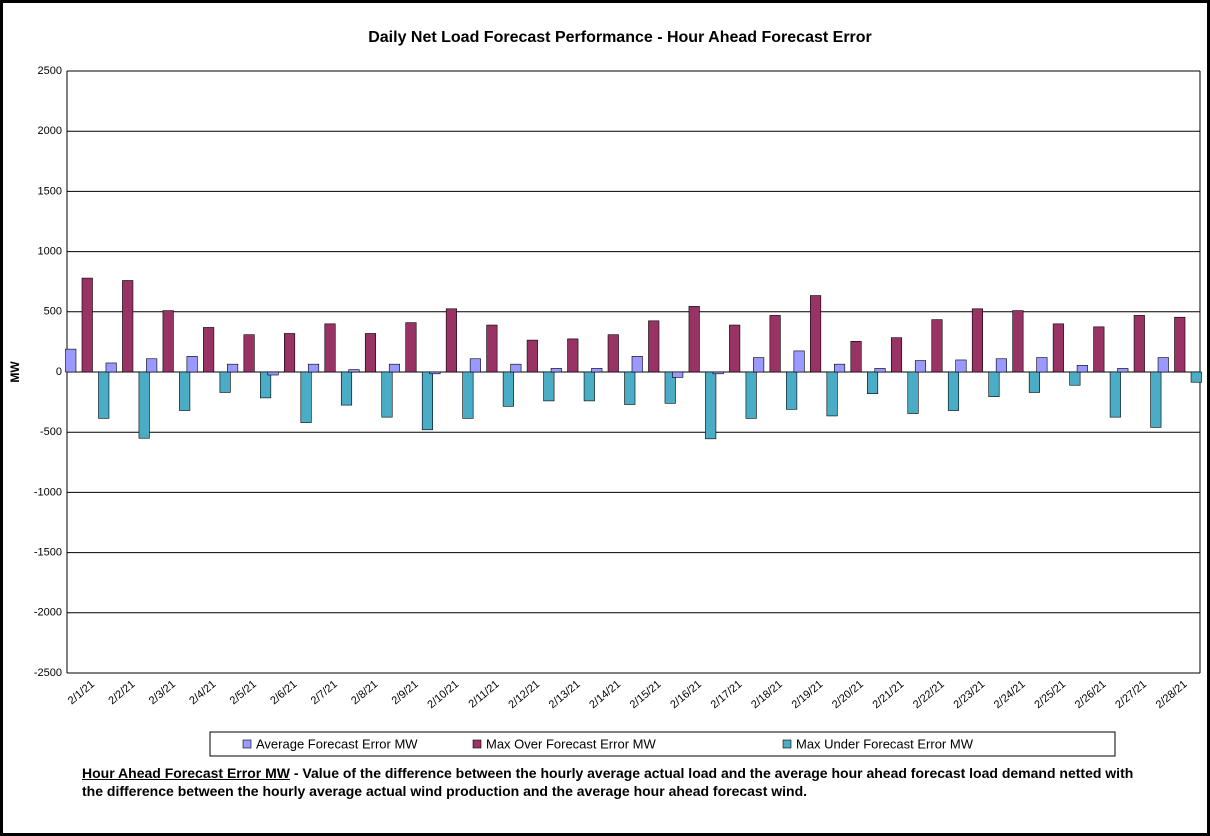 The height and width of the screenshot is (836, 1210). I want to click on y-tick-label: 500, so click(53, 312).